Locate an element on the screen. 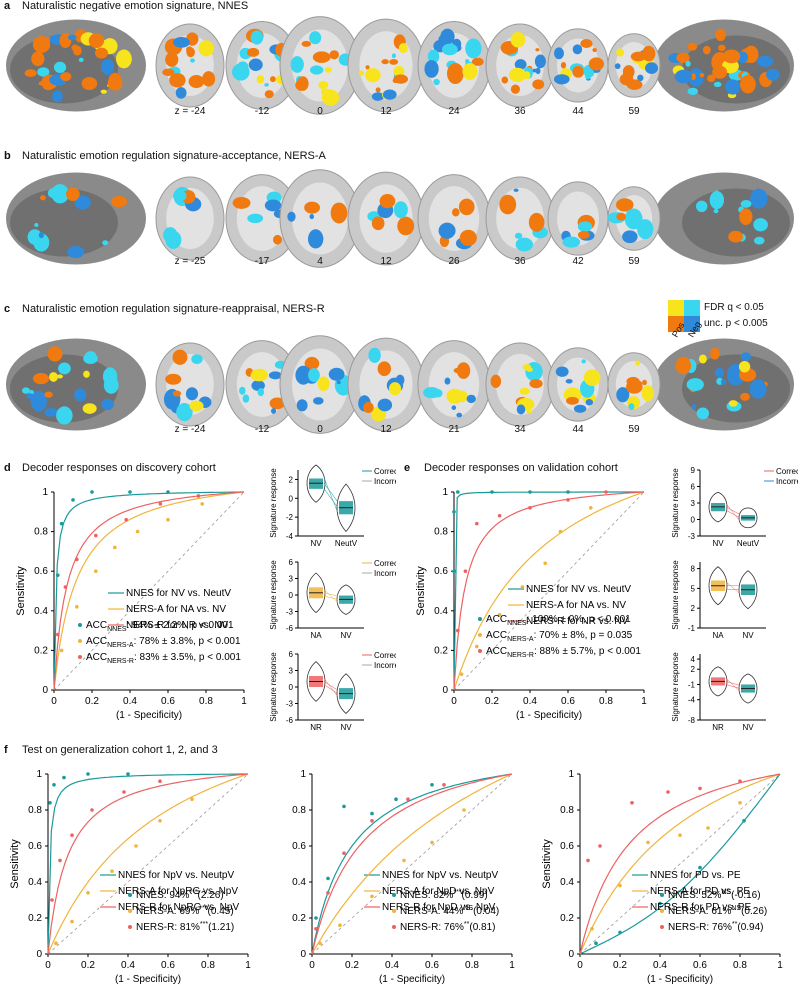 Image resolution: width=800 pixels, height=994 pixels. y-axis-label: Signature response is located at coordinates (675, 687).